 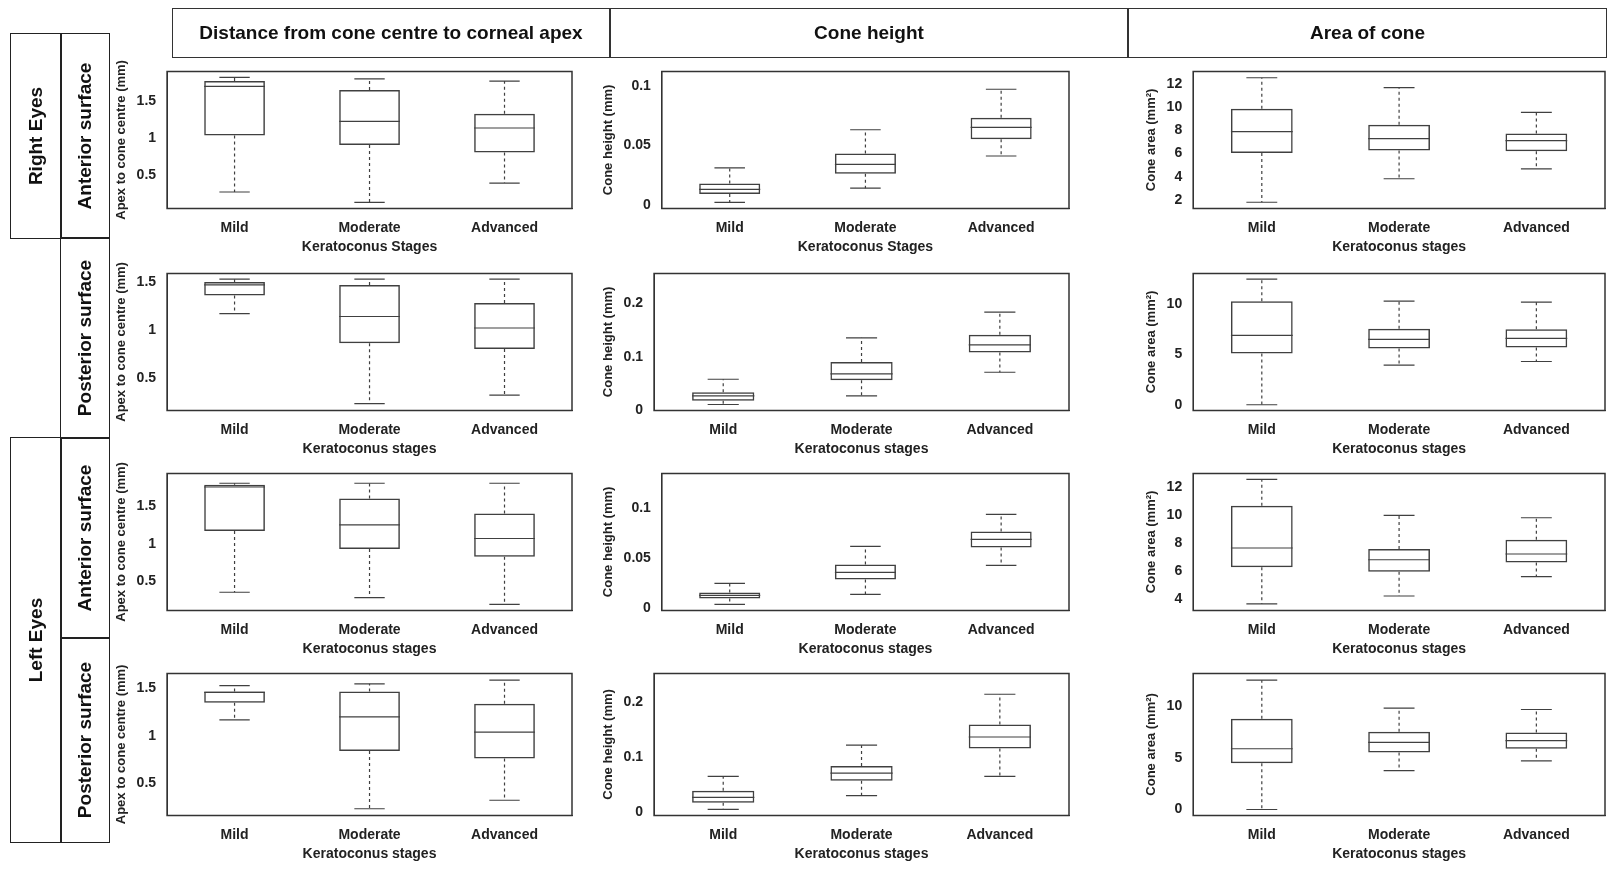 What do you see at coordinates (36, 640) in the screenshot?
I see `text: Left Eyes` at bounding box center [36, 640].